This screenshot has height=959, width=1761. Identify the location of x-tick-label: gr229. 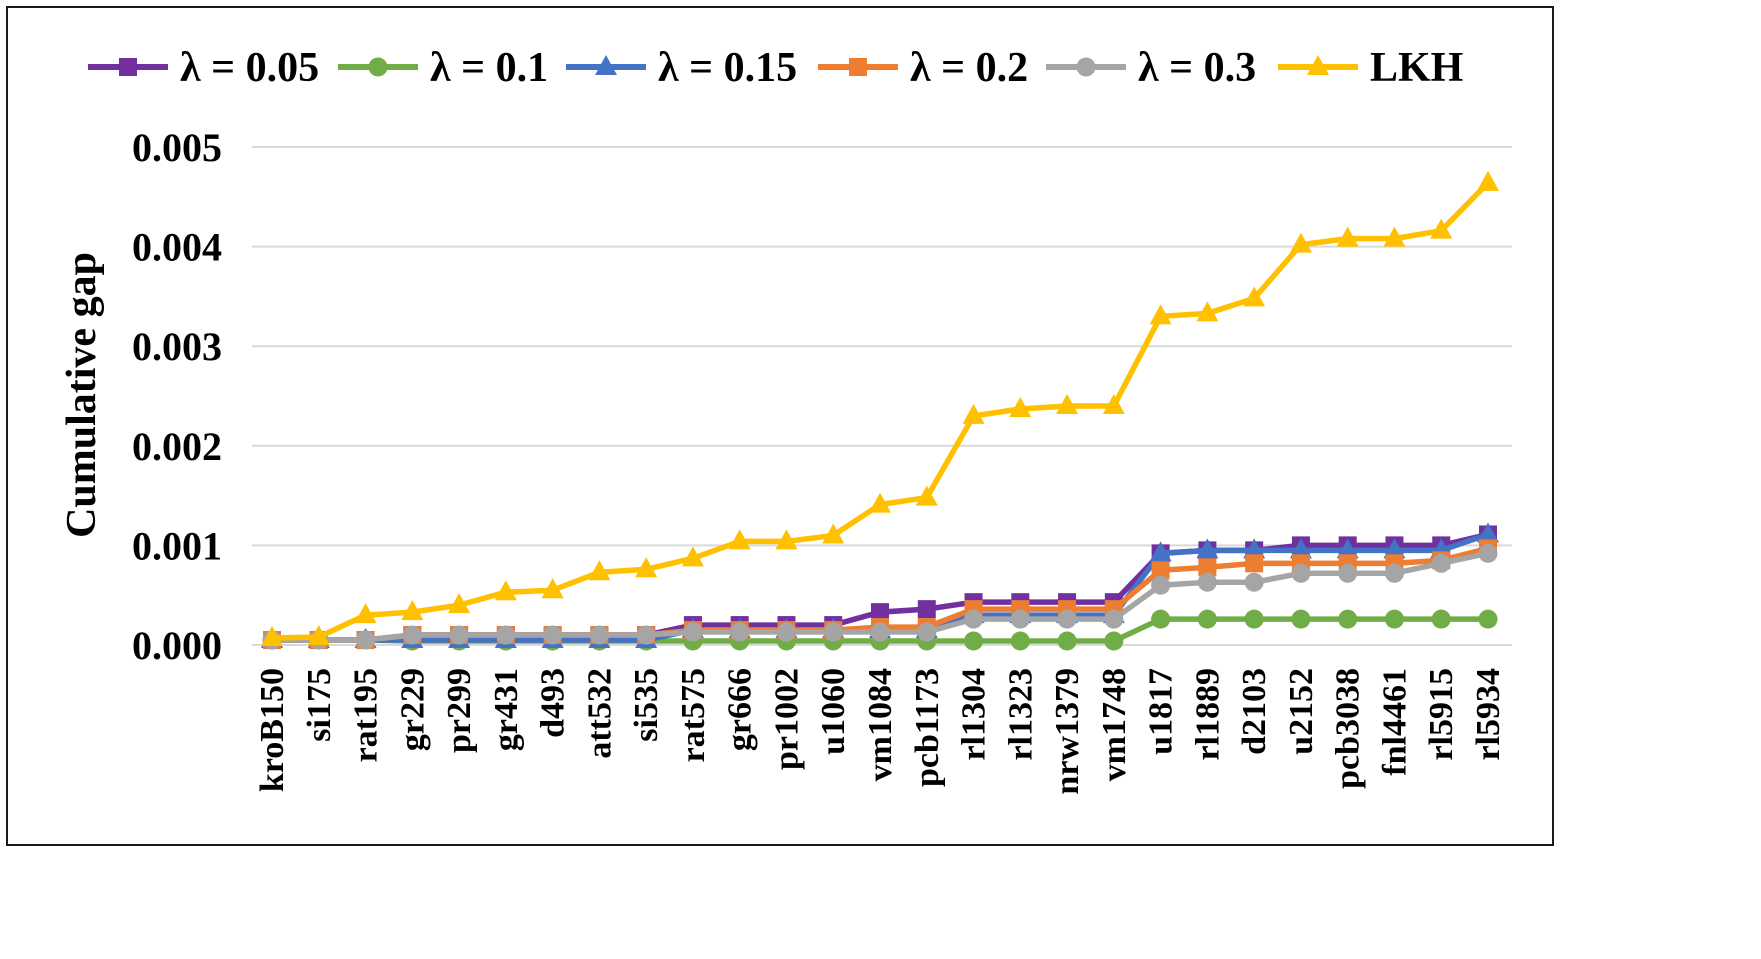
(412, 709).